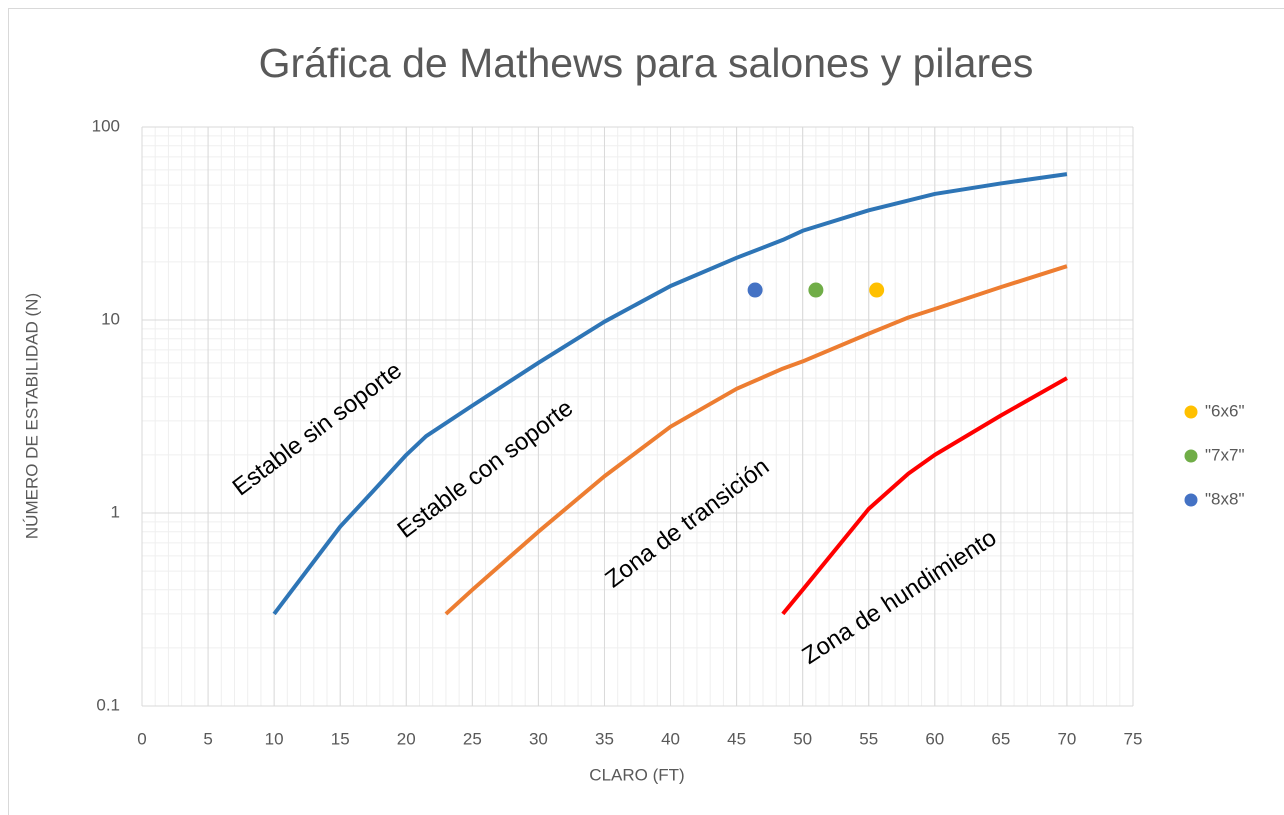  I want to click on y-axis-label: NÚMERO DE ESTABILIDAD (N), so click(31, 416).